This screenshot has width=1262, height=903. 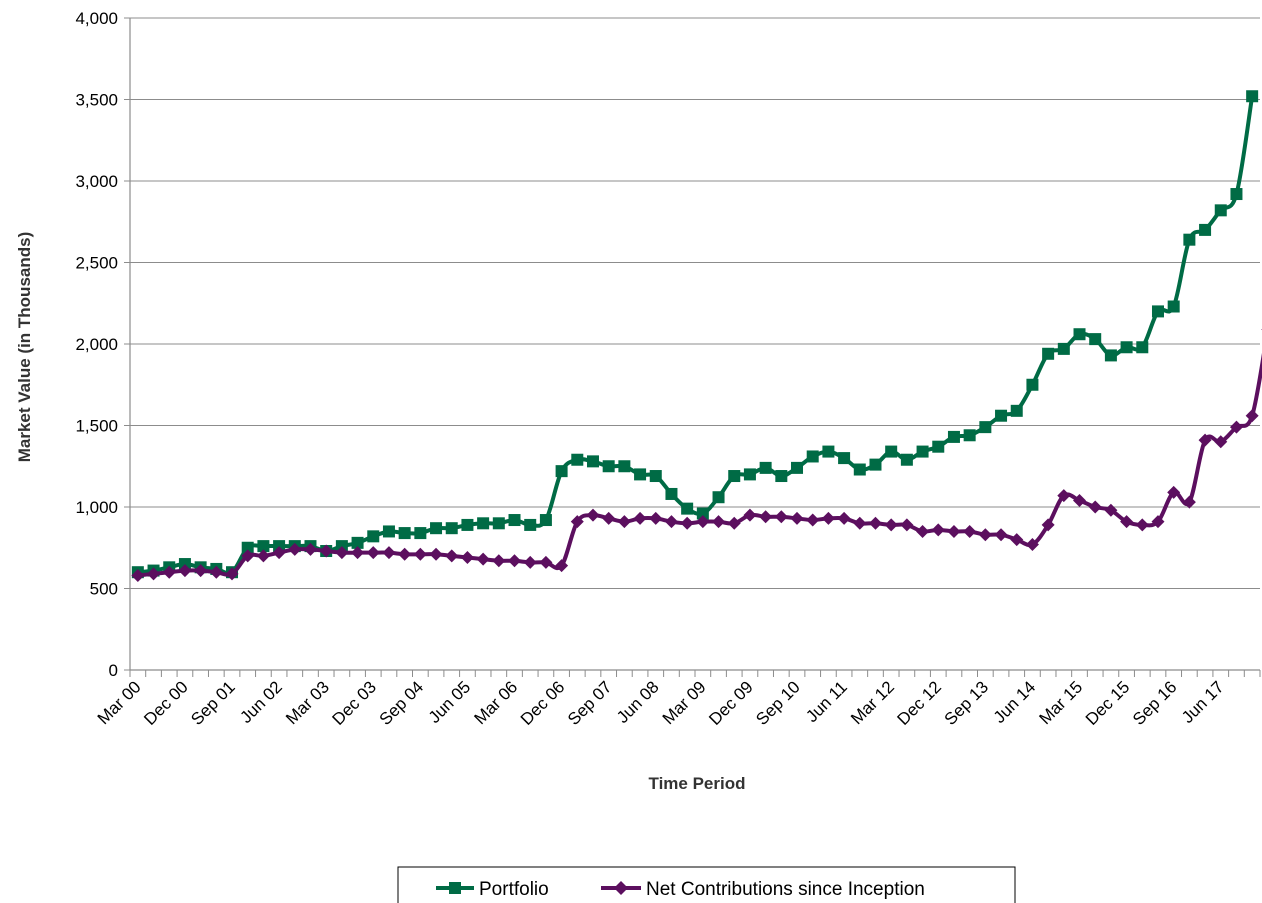 I want to click on x-tick-label: Mar 15, so click(x=1060, y=702).